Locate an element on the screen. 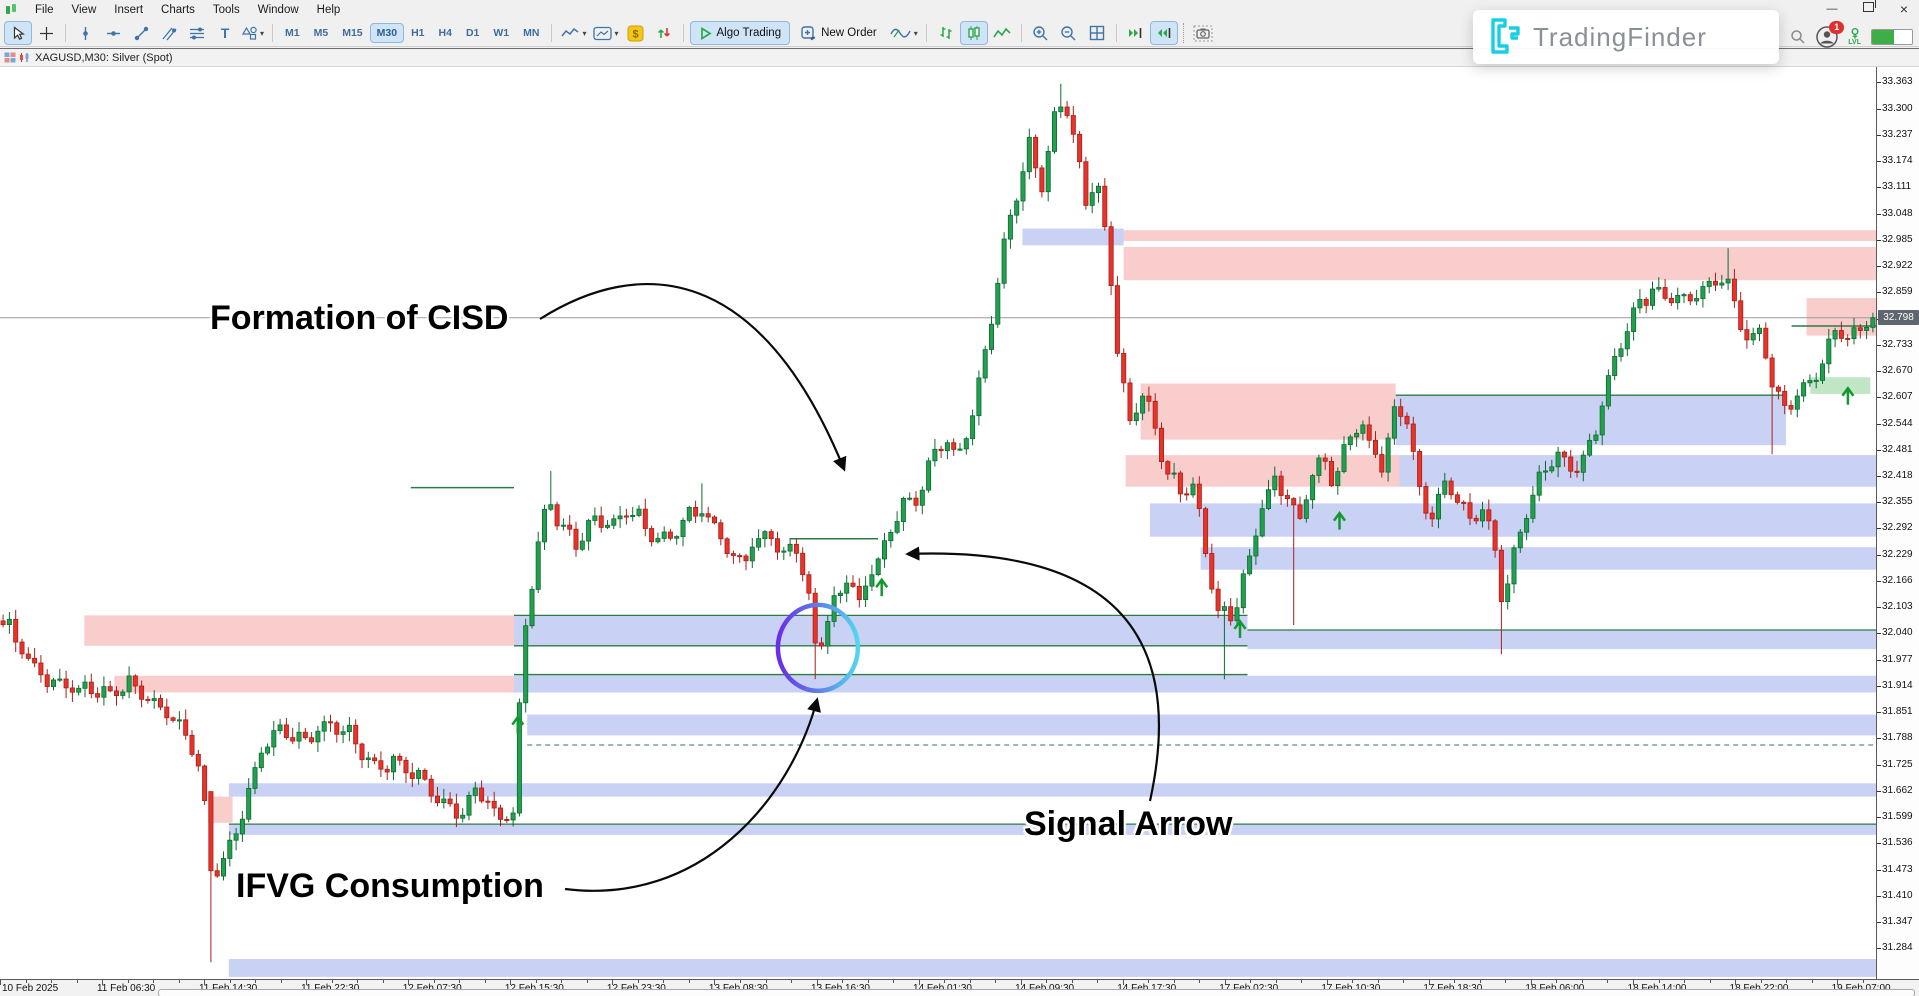  currency-button: $ is located at coordinates (636, 33).